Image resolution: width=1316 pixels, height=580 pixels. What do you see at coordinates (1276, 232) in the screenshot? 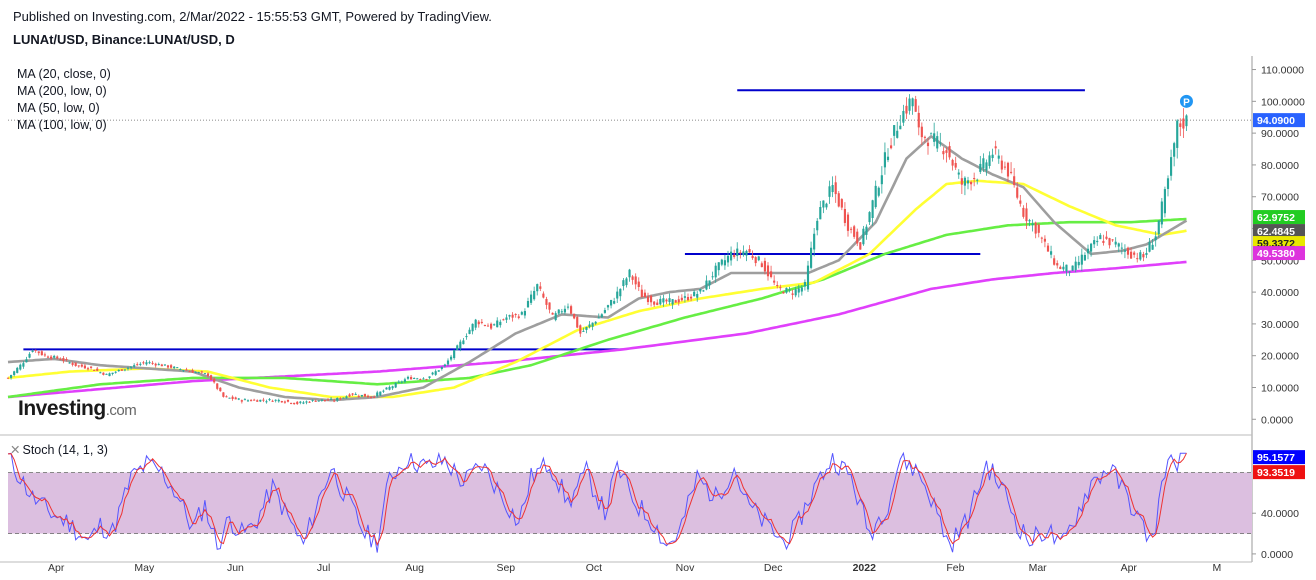
I see `ma-tag: 62.4845` at bounding box center [1276, 232].